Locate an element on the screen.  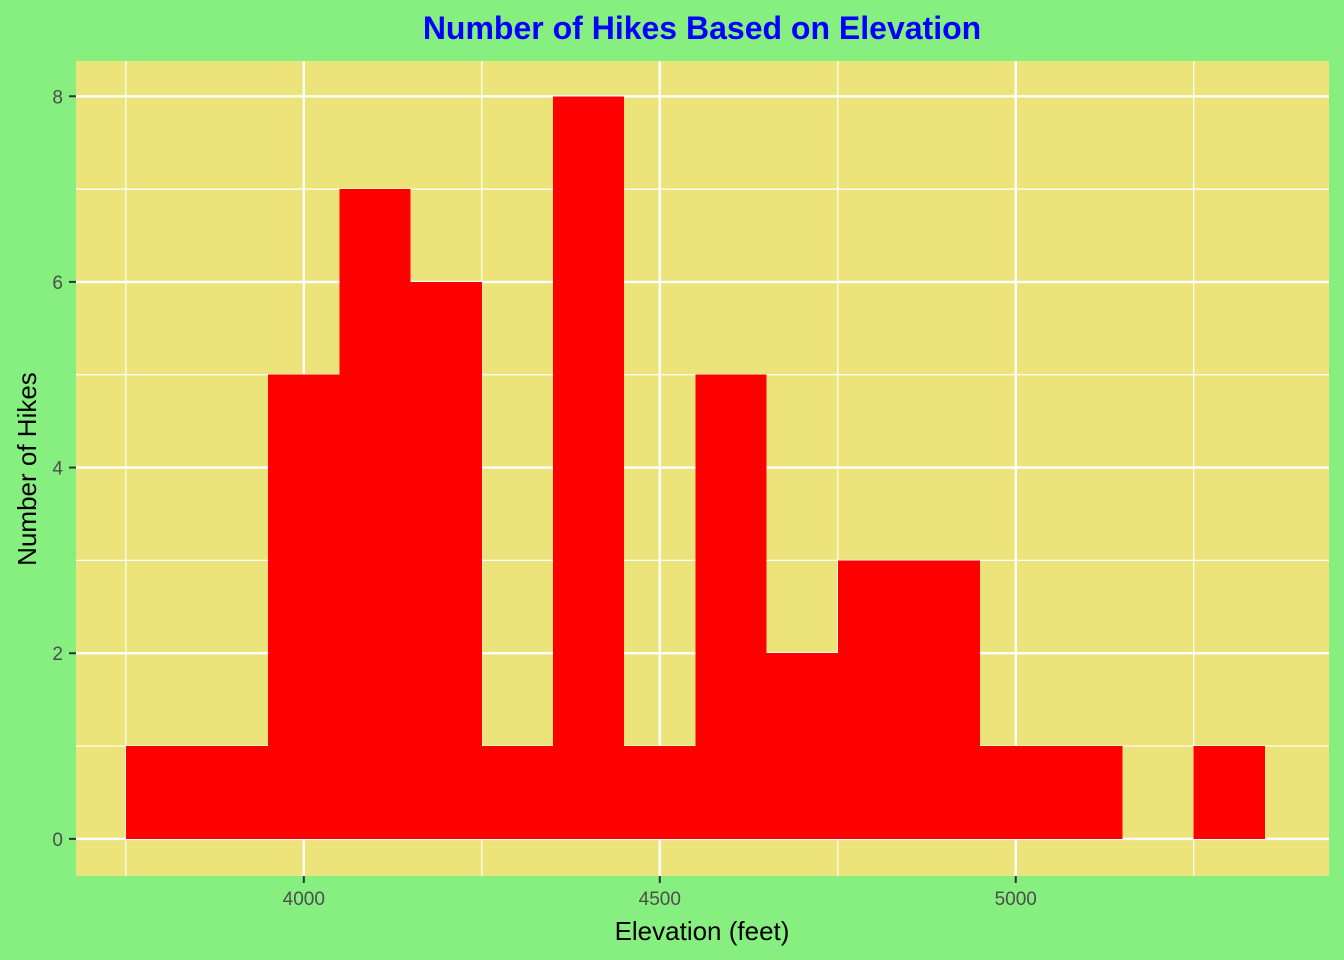
y-tick-label: 8 is located at coordinates (57, 97).